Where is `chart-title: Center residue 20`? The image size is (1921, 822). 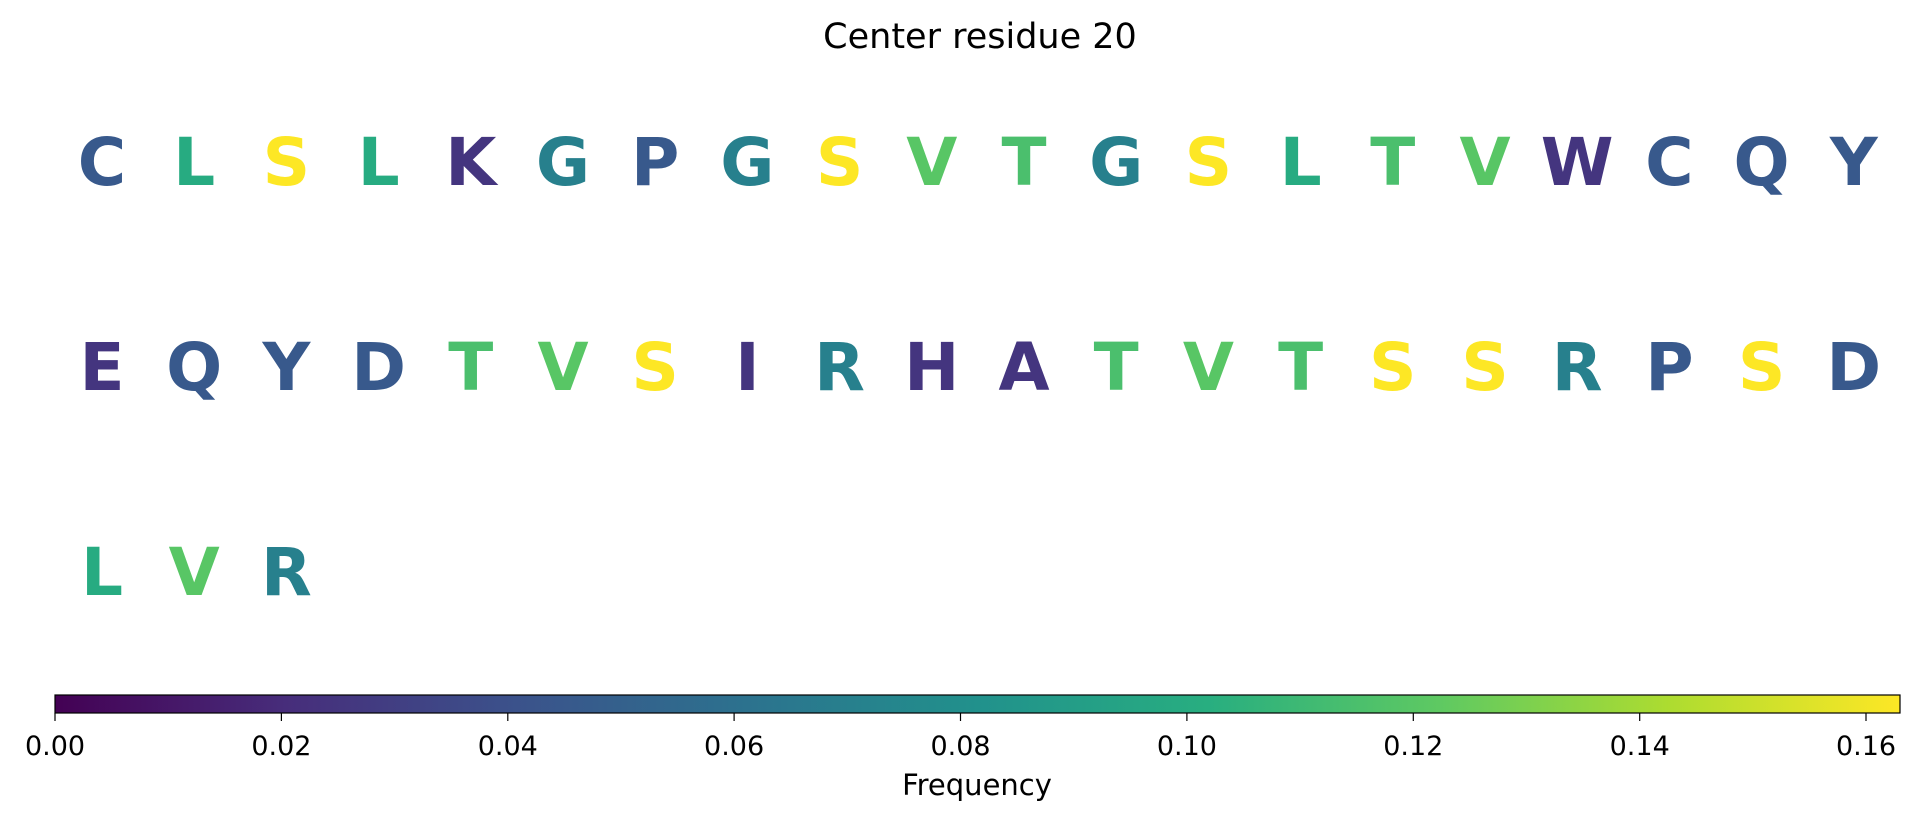
chart-title: Center residue 20 is located at coordinates (980, 37).